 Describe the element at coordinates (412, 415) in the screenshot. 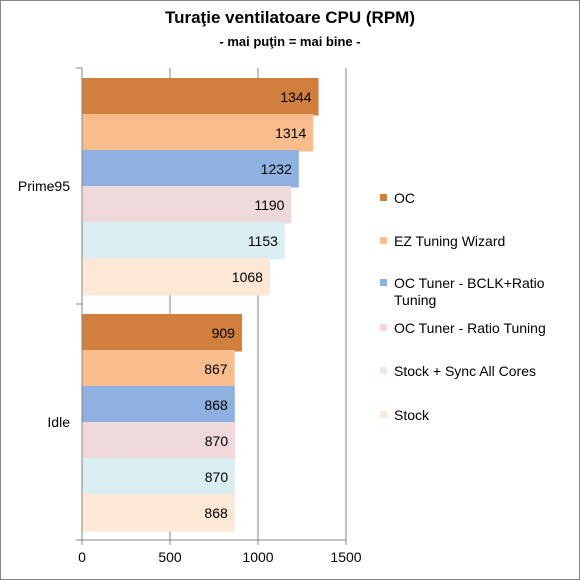

I see `legend-label-5: Stock` at that location.